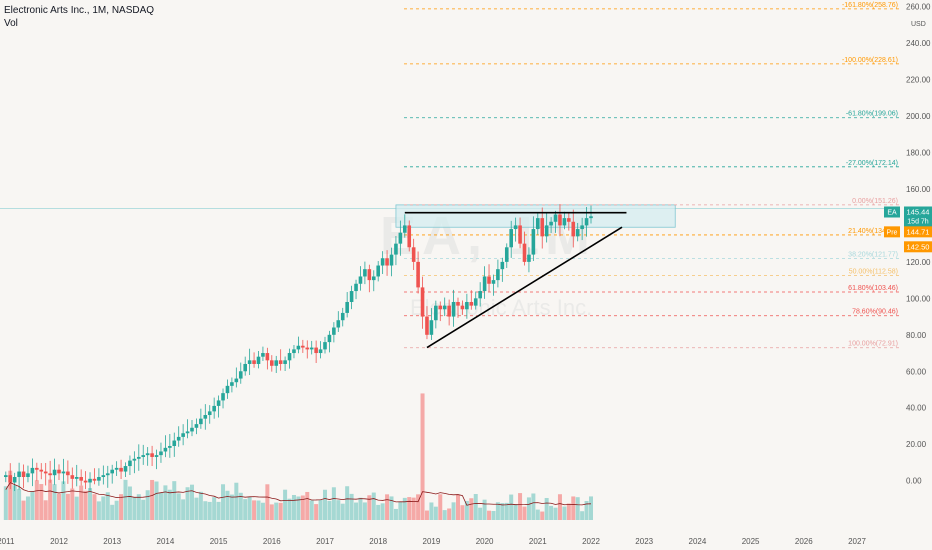 The width and height of the screenshot is (932, 550). Describe the element at coordinates (875, 312) in the screenshot. I see `fib-level-label: 78.60%(90.46)` at that location.